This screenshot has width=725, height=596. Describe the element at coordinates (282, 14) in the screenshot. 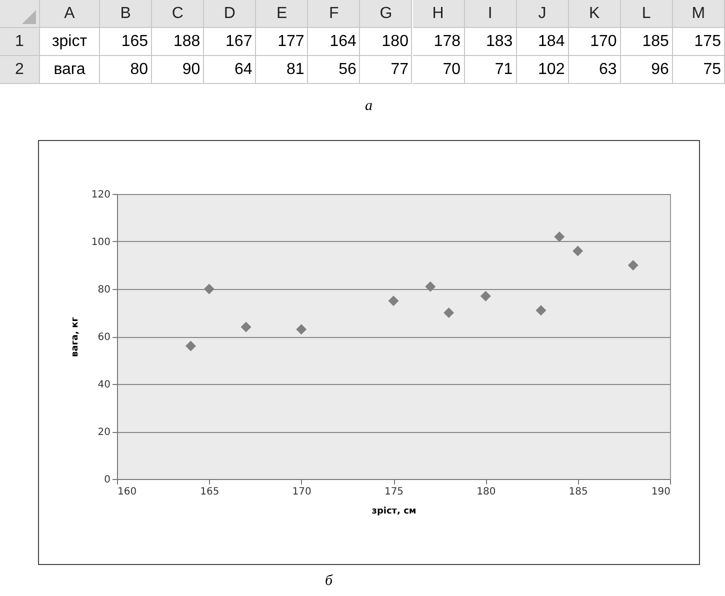

I see `text: E` at that location.